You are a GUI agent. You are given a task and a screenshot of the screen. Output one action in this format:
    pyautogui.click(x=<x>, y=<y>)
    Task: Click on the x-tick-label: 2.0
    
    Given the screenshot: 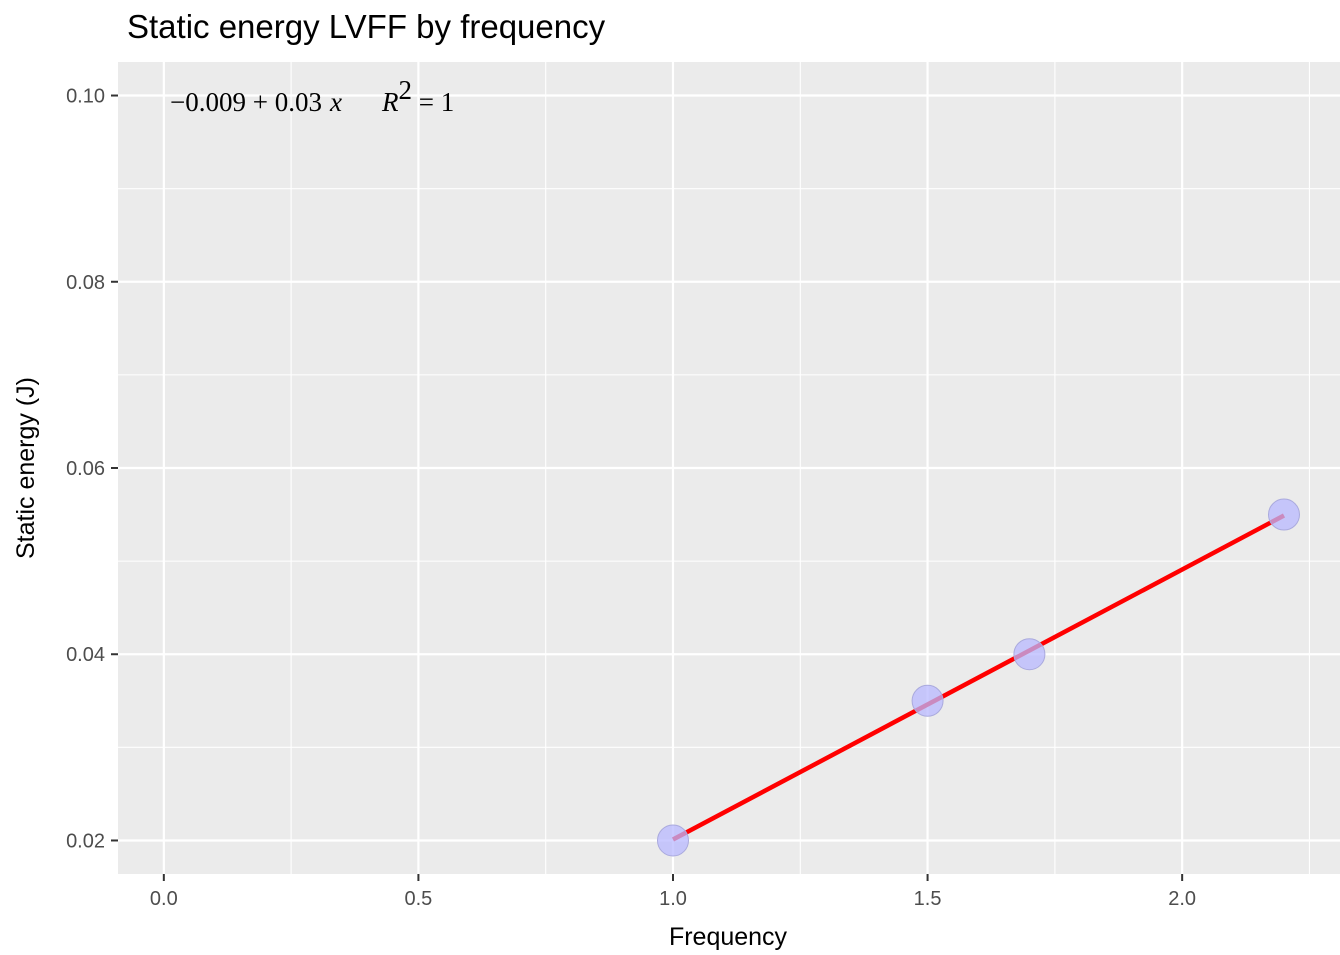 What is the action you would take?
    pyautogui.click(x=1182, y=899)
    